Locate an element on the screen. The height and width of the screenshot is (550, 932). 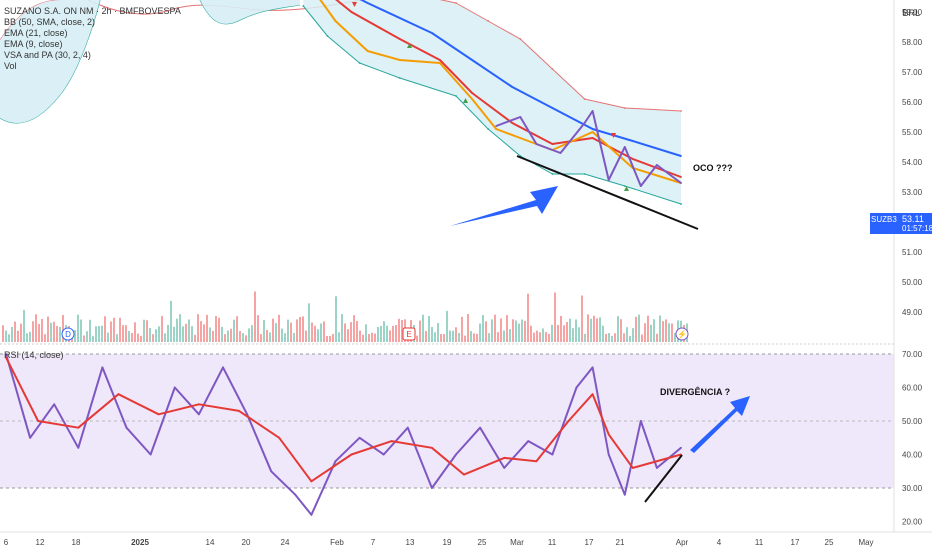
currency-label: BRL is located at coordinates (911, 13).